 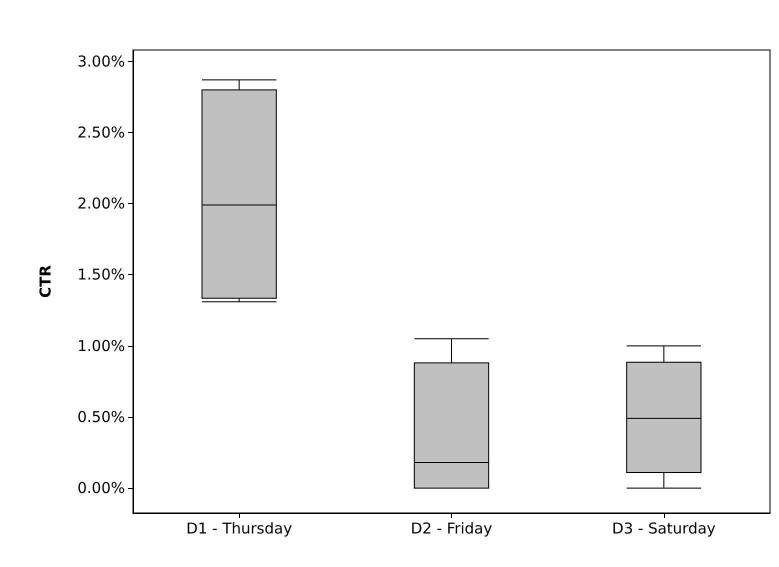 What do you see at coordinates (101, 203) in the screenshot?
I see `y-tick-label: 2.00%` at bounding box center [101, 203].